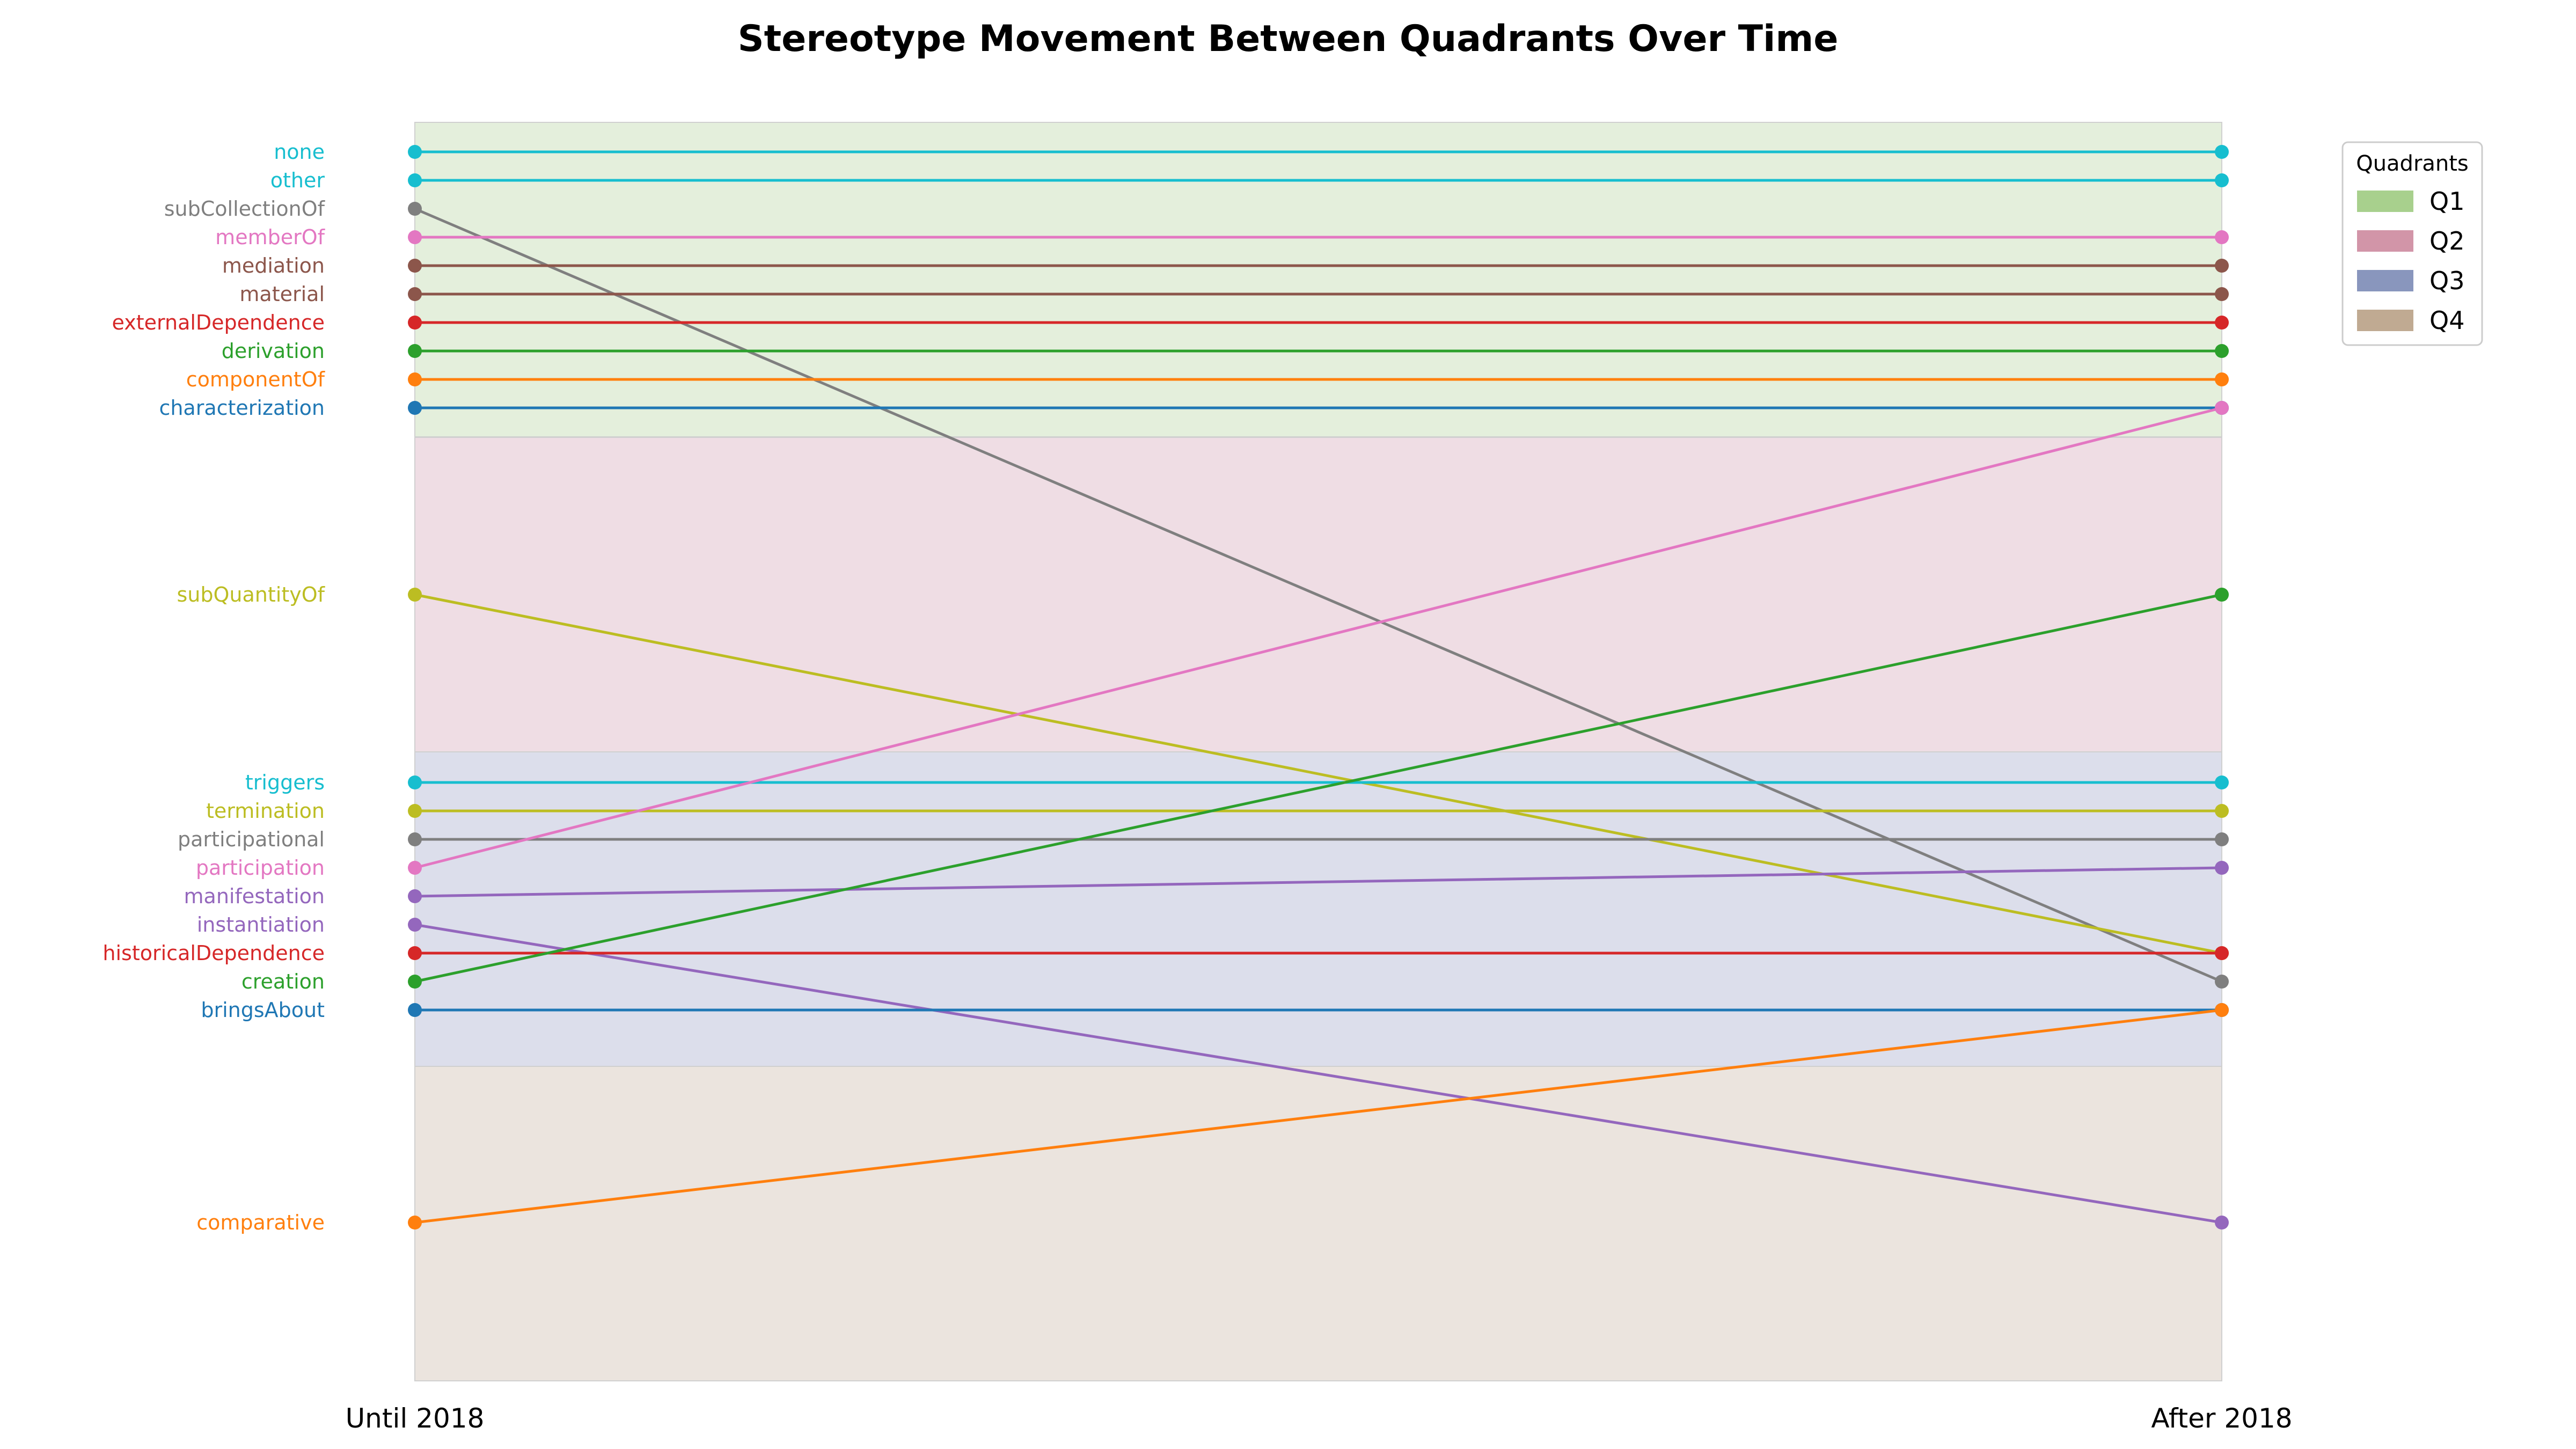  I want to click on point-end-creation, so click(2222, 595).